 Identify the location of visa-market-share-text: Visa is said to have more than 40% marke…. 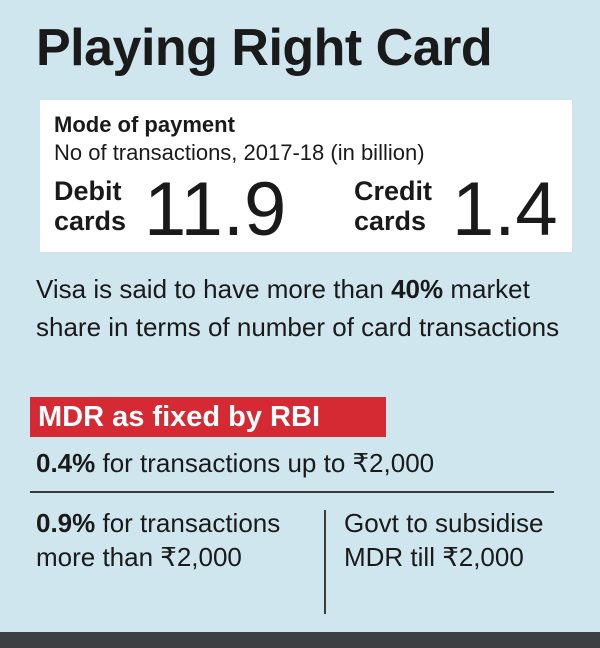
(306, 308).